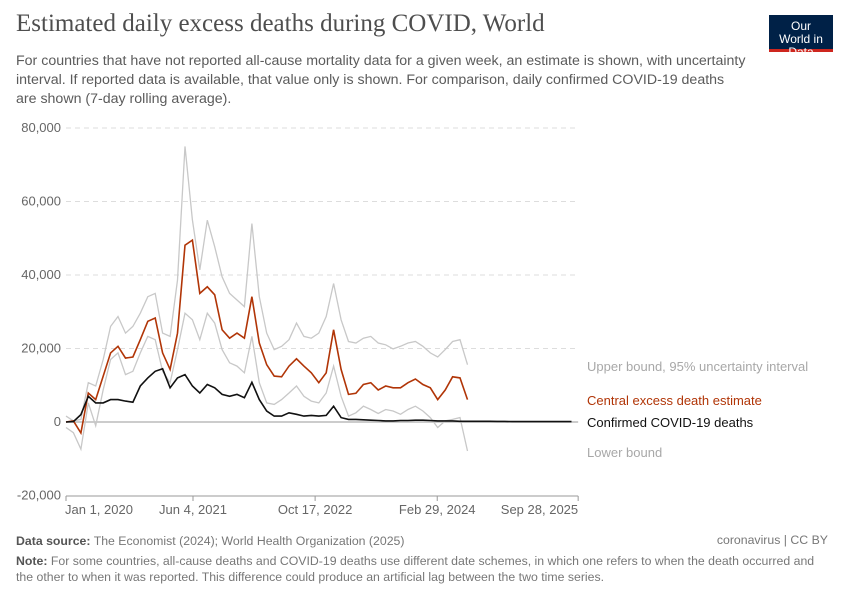 The image size is (850, 600). I want to click on x-tick-label: Jun 4, 2021, so click(193, 509).